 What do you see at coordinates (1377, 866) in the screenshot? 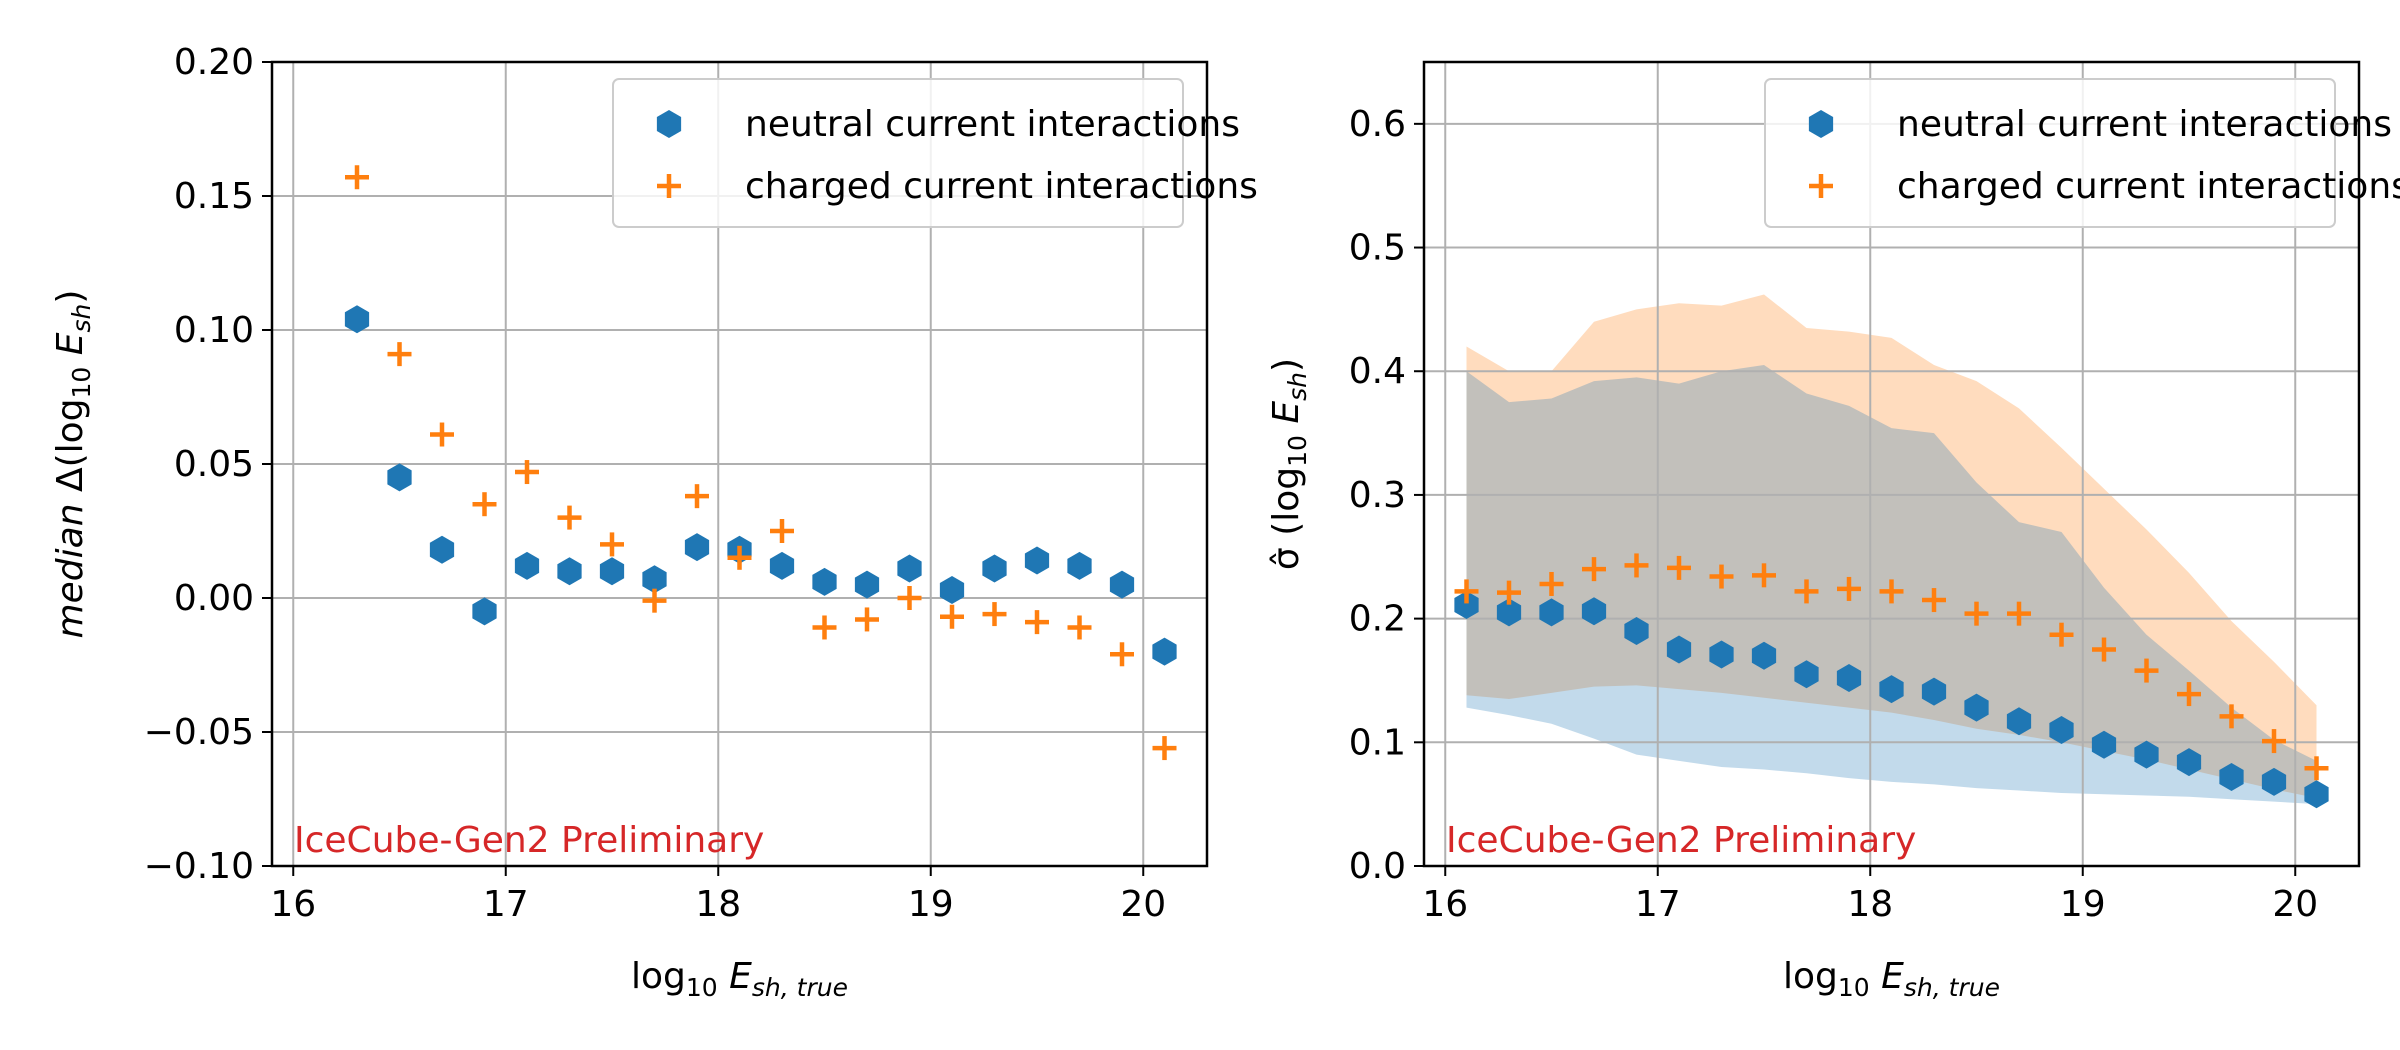
I see `y-tick-label: 0.0` at bounding box center [1377, 866].